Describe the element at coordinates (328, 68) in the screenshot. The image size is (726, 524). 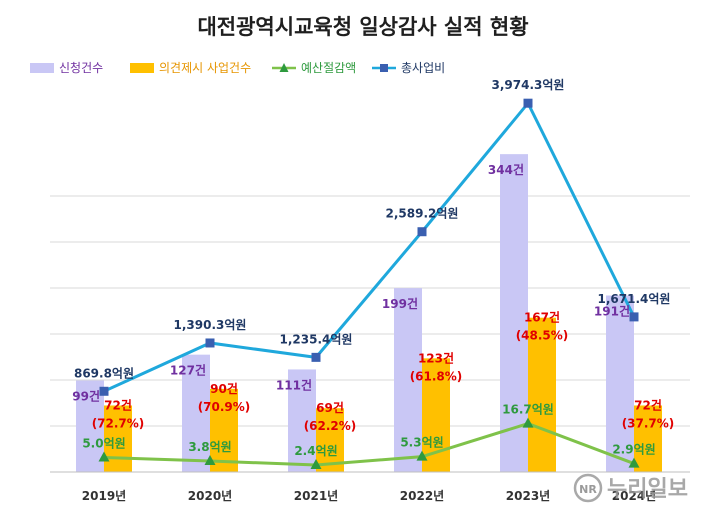
I see `legend-label: 예산절감액` at that location.